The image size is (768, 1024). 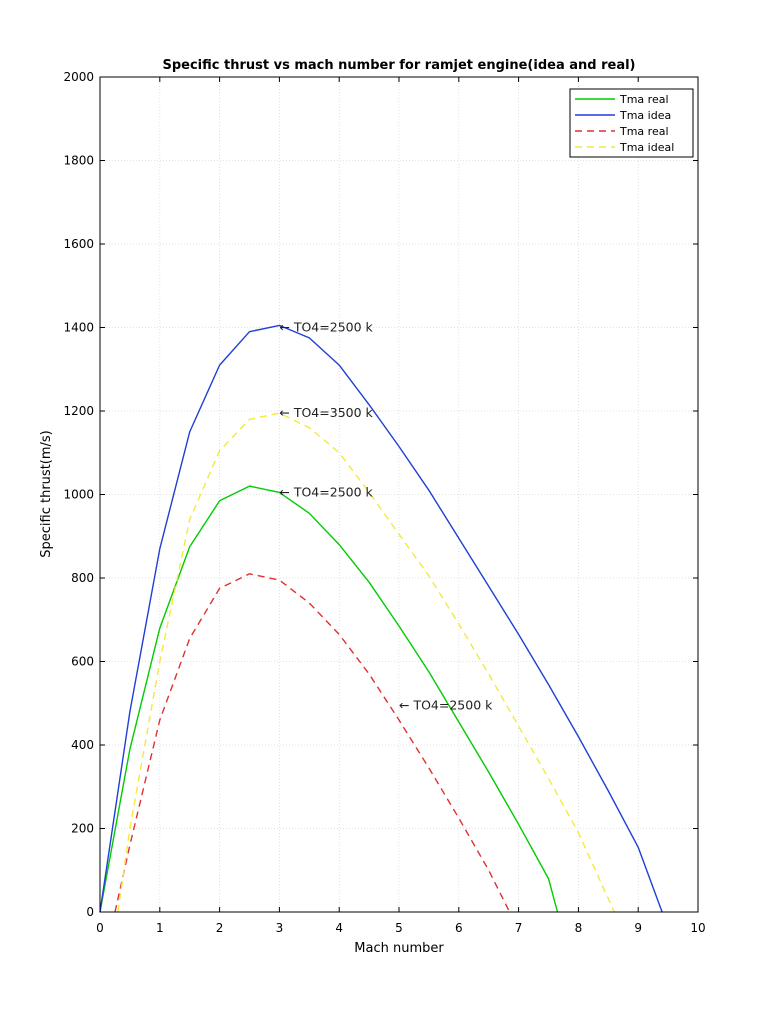 What do you see at coordinates (78, 161) in the screenshot?
I see `y-tick-label: 1800` at bounding box center [78, 161].